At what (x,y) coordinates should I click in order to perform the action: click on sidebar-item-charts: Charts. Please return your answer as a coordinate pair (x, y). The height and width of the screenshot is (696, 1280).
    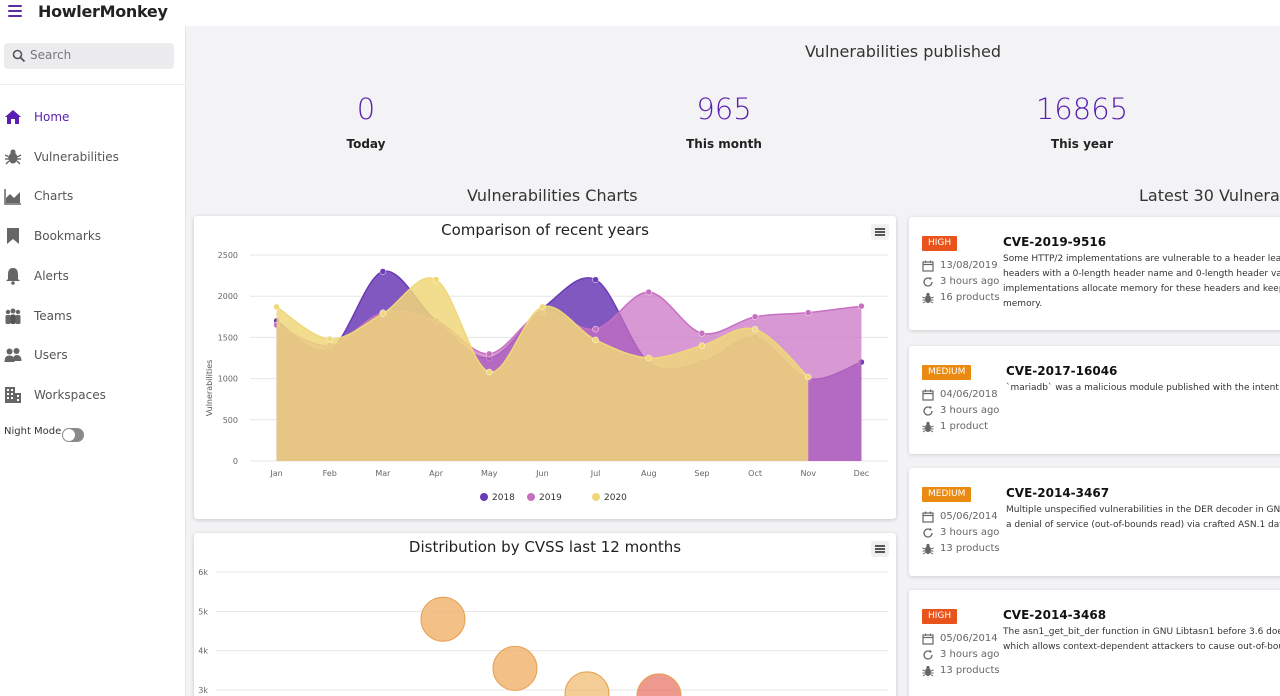
    Looking at the image, I should click on (93, 196).